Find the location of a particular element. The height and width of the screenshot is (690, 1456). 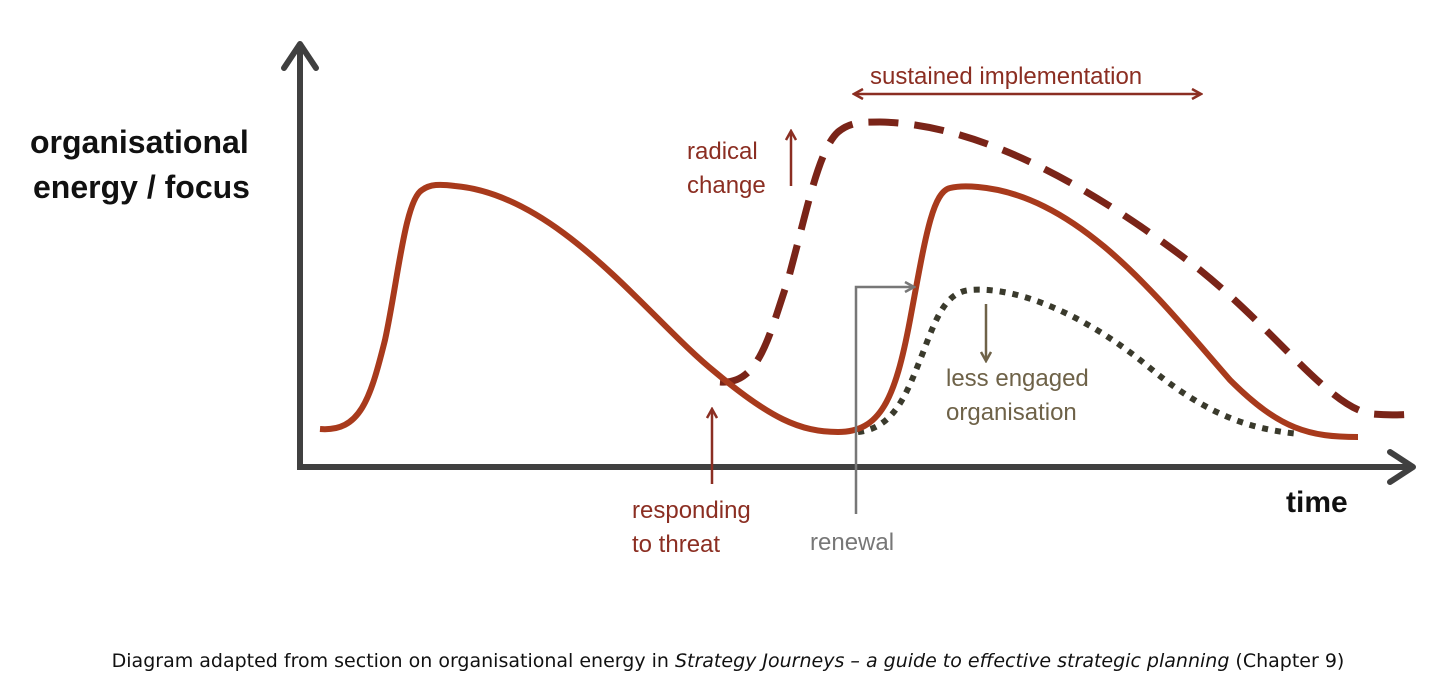

y-axis-label-line1: organisational is located at coordinates (139, 142).